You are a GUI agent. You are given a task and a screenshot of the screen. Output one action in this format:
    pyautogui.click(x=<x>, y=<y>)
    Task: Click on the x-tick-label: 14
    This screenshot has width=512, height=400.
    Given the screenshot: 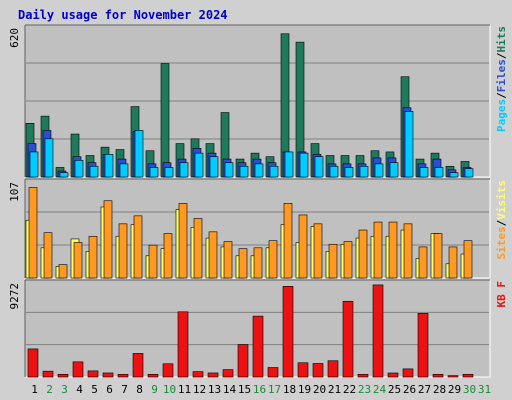 What is the action you would take?
    pyautogui.click(x=230, y=389)
    